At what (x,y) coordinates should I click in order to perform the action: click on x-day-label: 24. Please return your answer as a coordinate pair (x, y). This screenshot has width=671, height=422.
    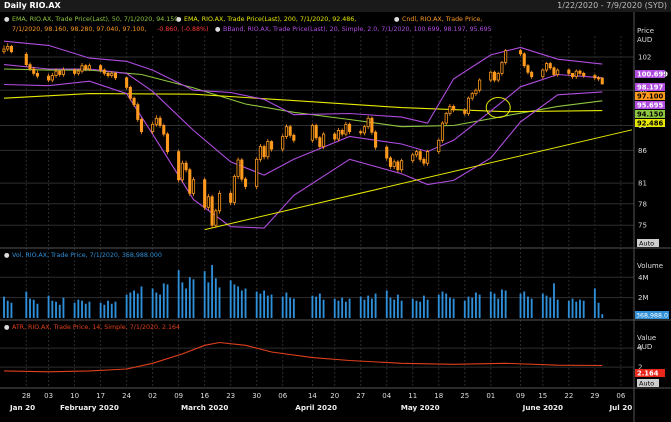
    Looking at the image, I should click on (126, 396).